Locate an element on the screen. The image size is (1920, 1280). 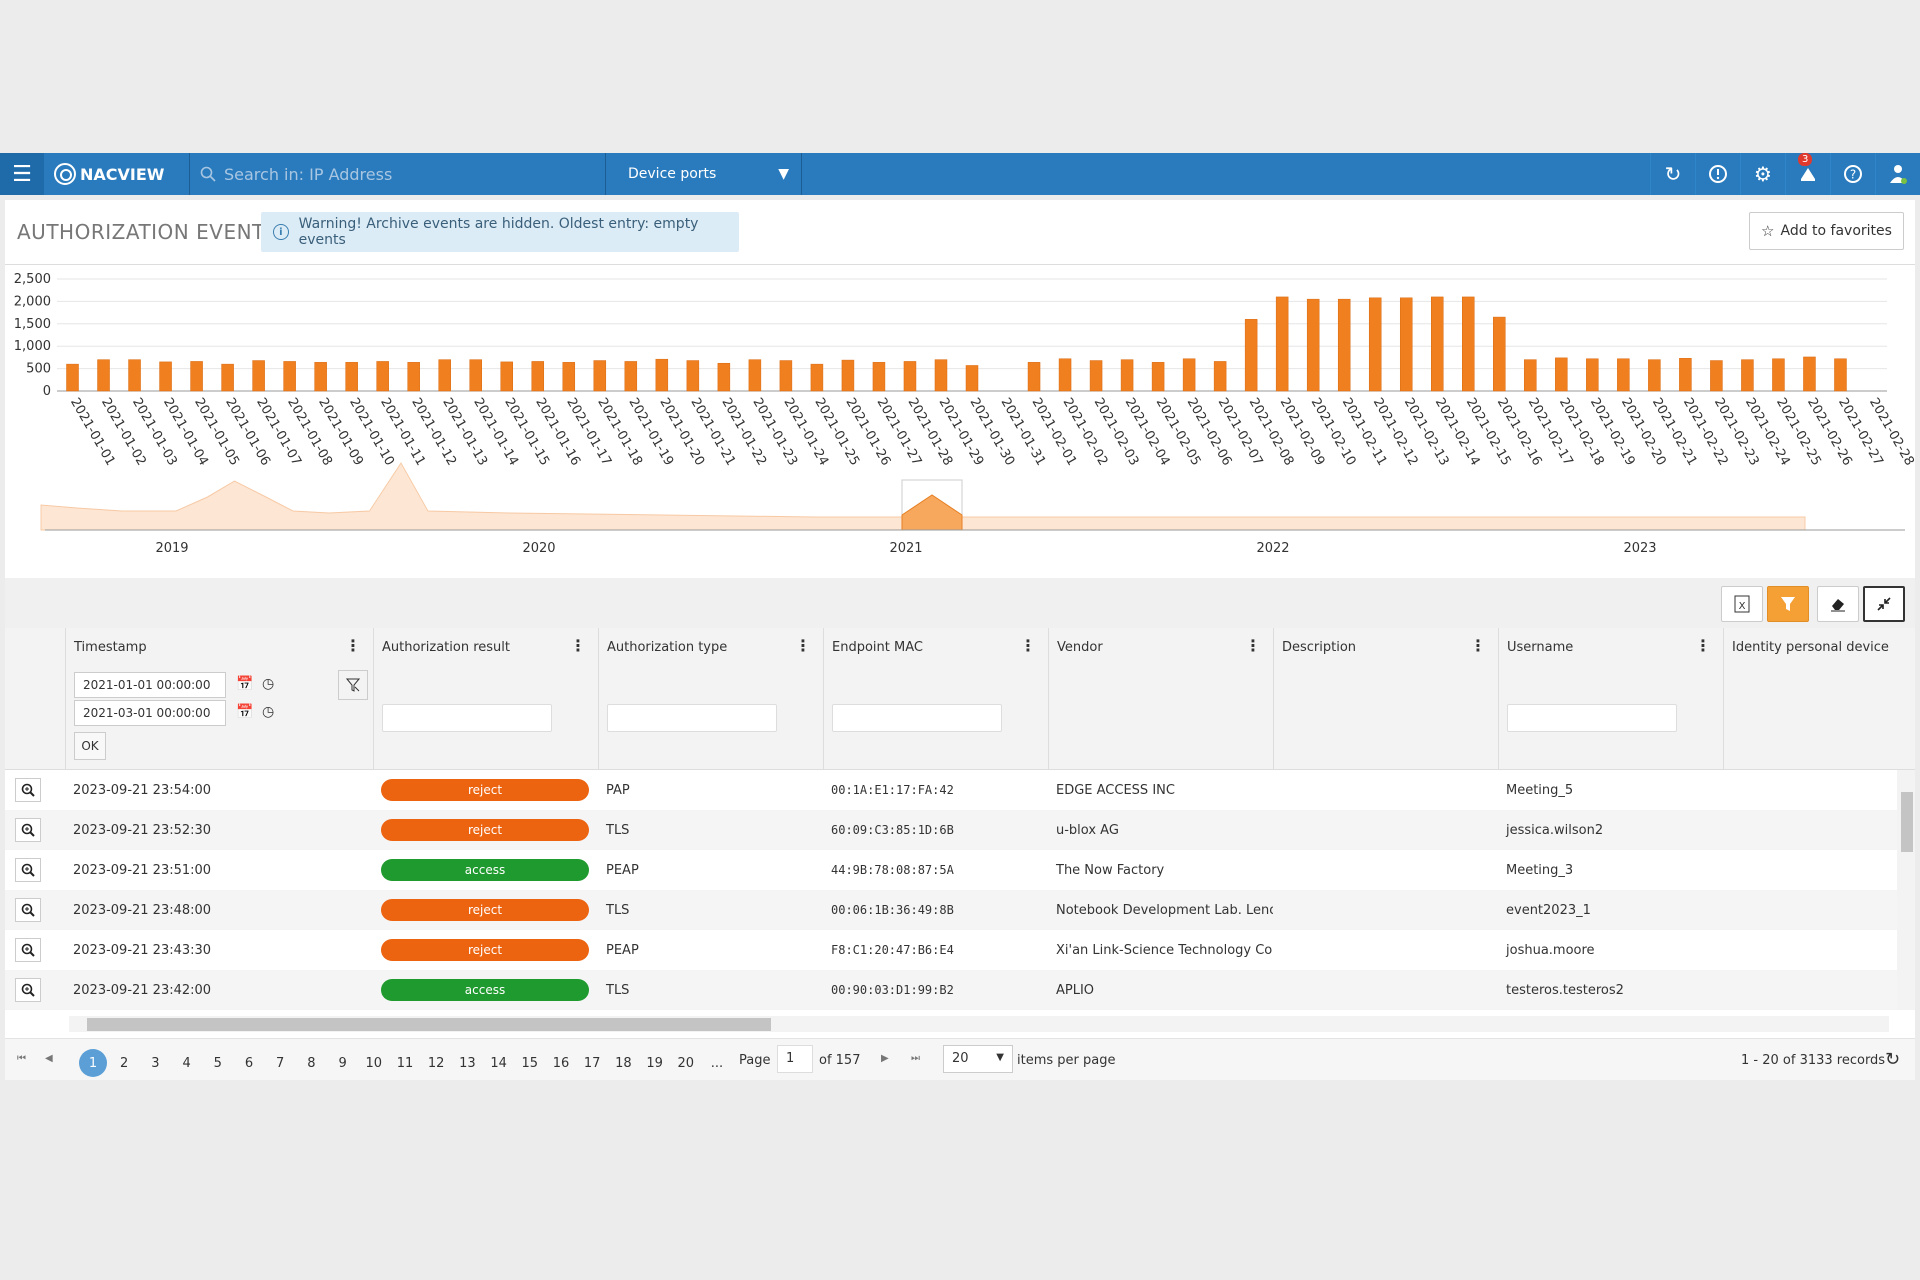
items-per-page-select: 20 ▼ is located at coordinates (978, 1059).